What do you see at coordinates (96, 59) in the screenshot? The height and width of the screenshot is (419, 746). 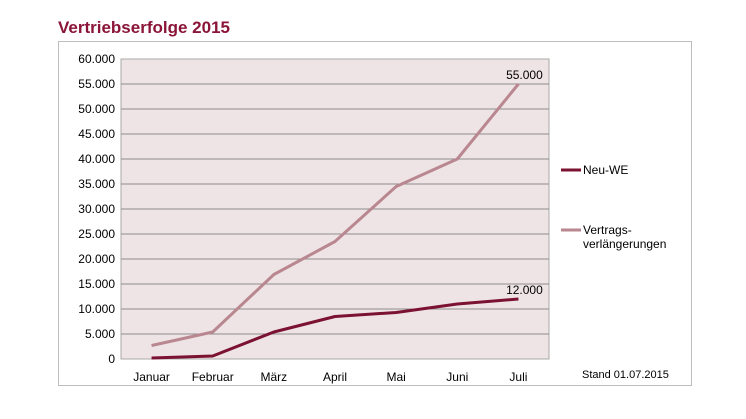 I see `y-tick-label: 60.000` at bounding box center [96, 59].